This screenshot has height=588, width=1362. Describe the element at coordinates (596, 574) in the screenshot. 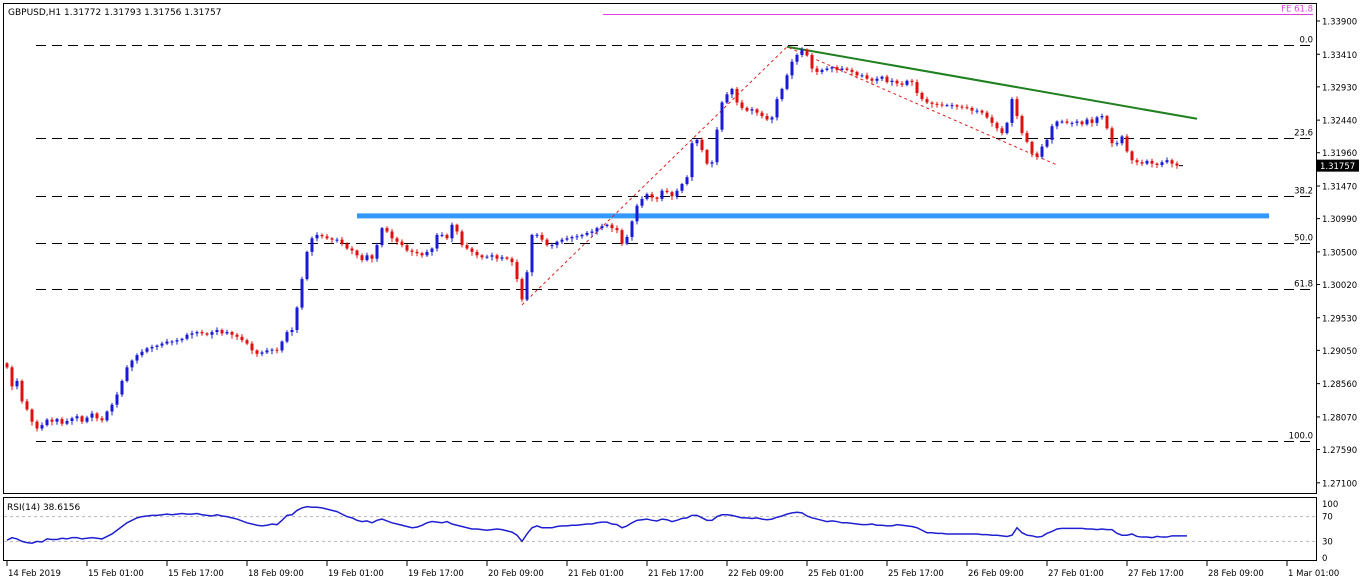

I see `time-tick-label: 21 Feb 01:00` at that location.